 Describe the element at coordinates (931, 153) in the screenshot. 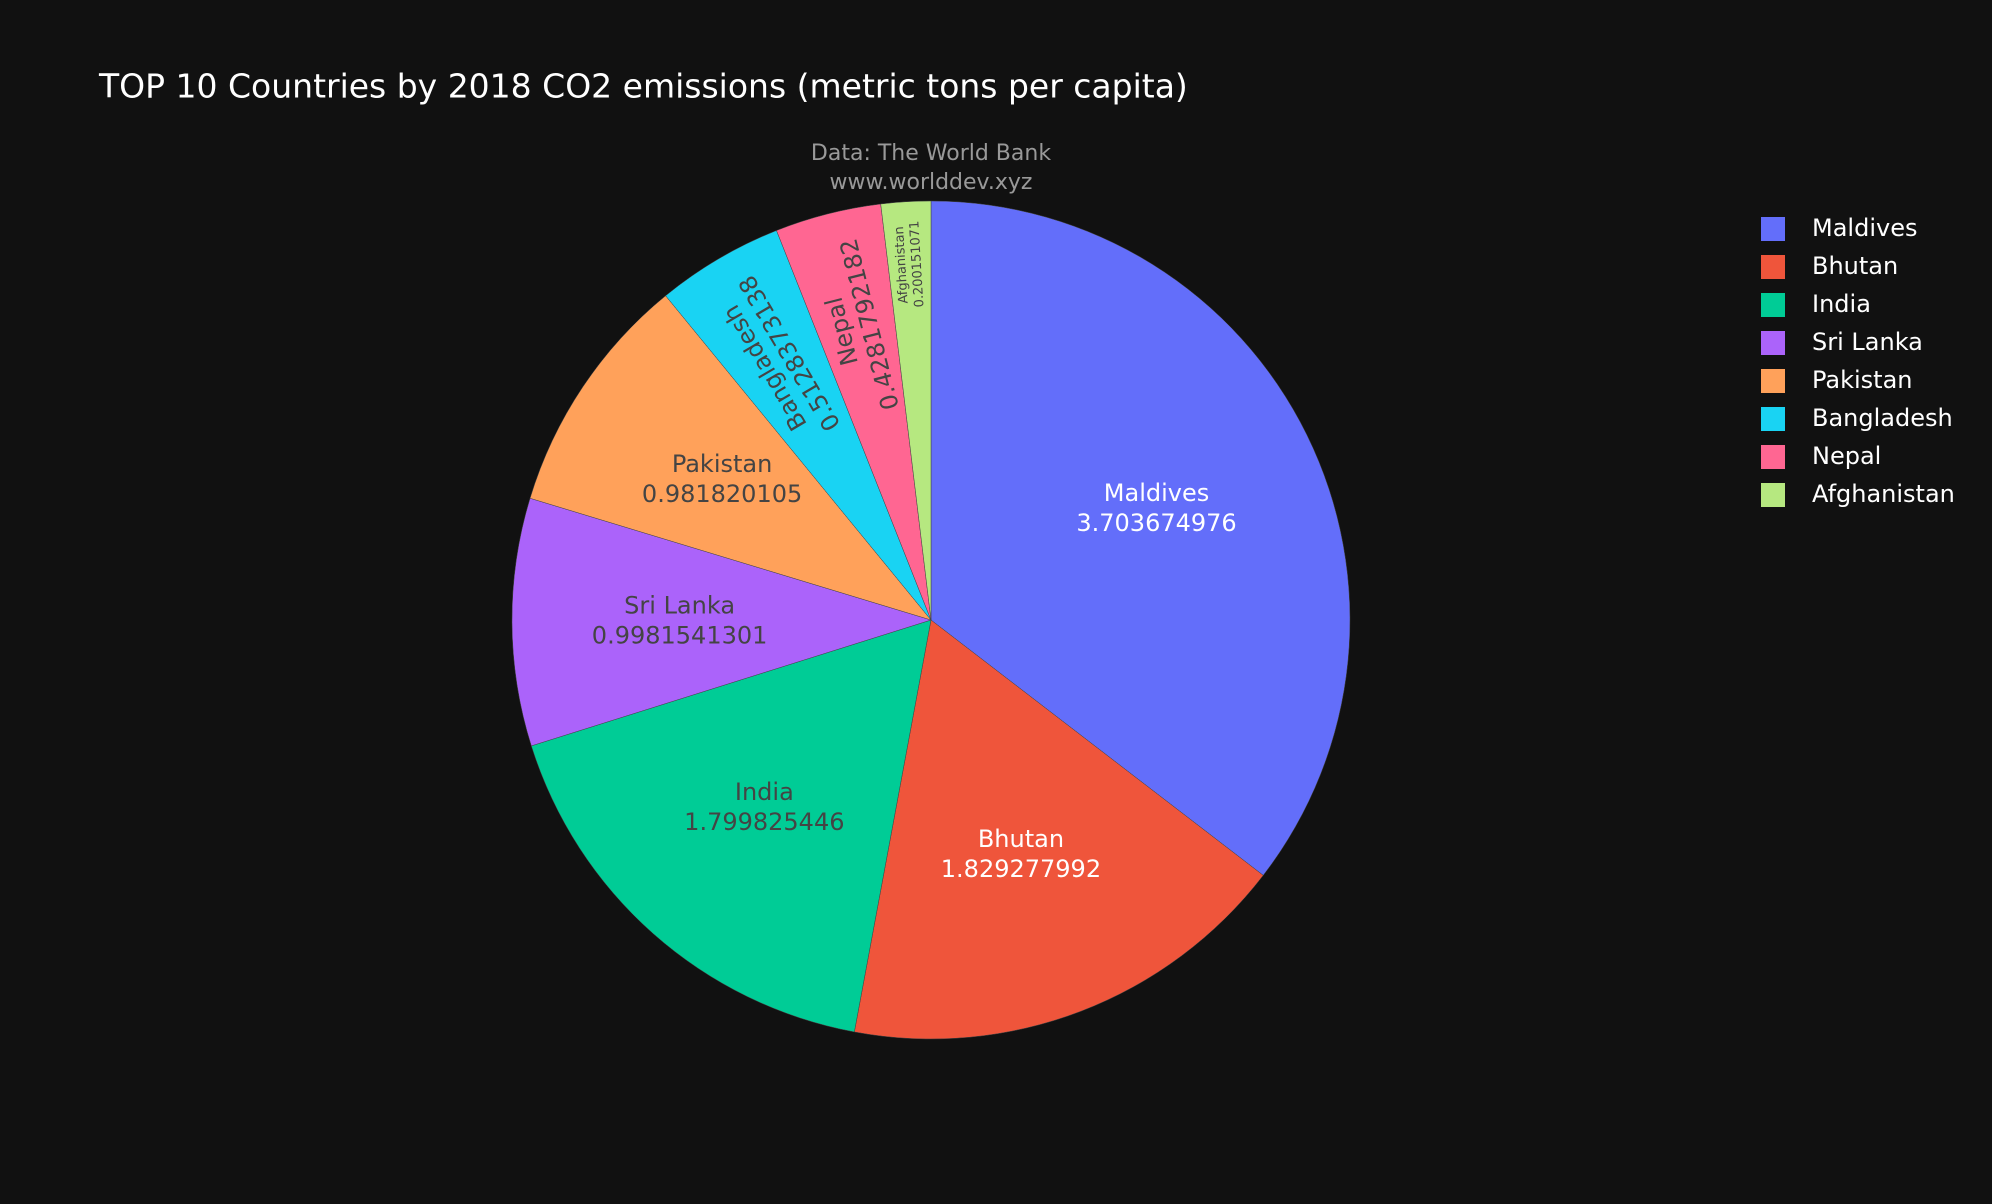

I see `annotation: Data: The World Bank` at that location.